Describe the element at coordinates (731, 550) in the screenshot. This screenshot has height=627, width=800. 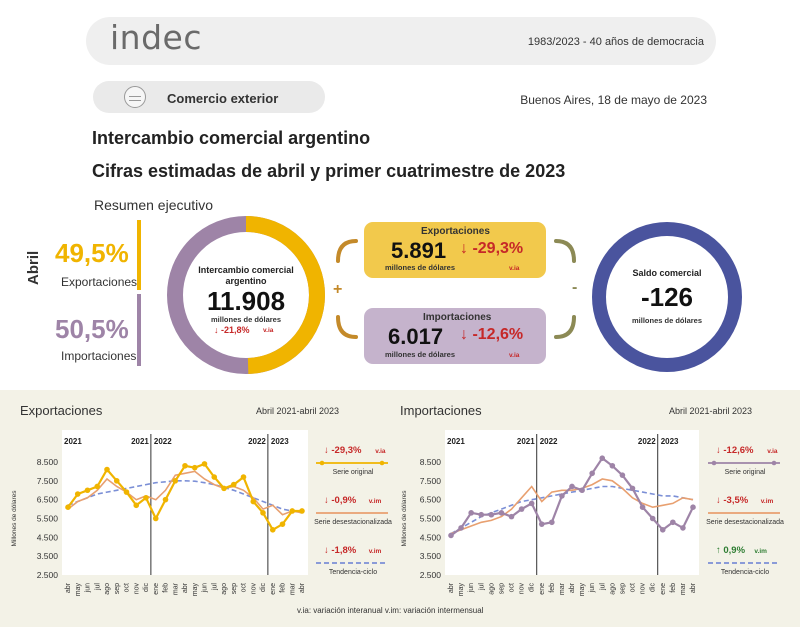
I see `legend-change: ↑ 0,9%` at that location.